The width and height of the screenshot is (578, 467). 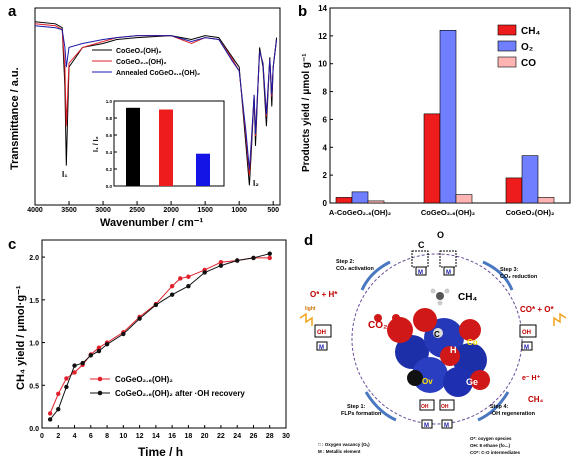 What do you see at coordinates (111, 144) in the screenshot?
I see `inset-yticks: 0.0 0.2 0.4 0.6 0.8 1.0` at bounding box center [111, 144].